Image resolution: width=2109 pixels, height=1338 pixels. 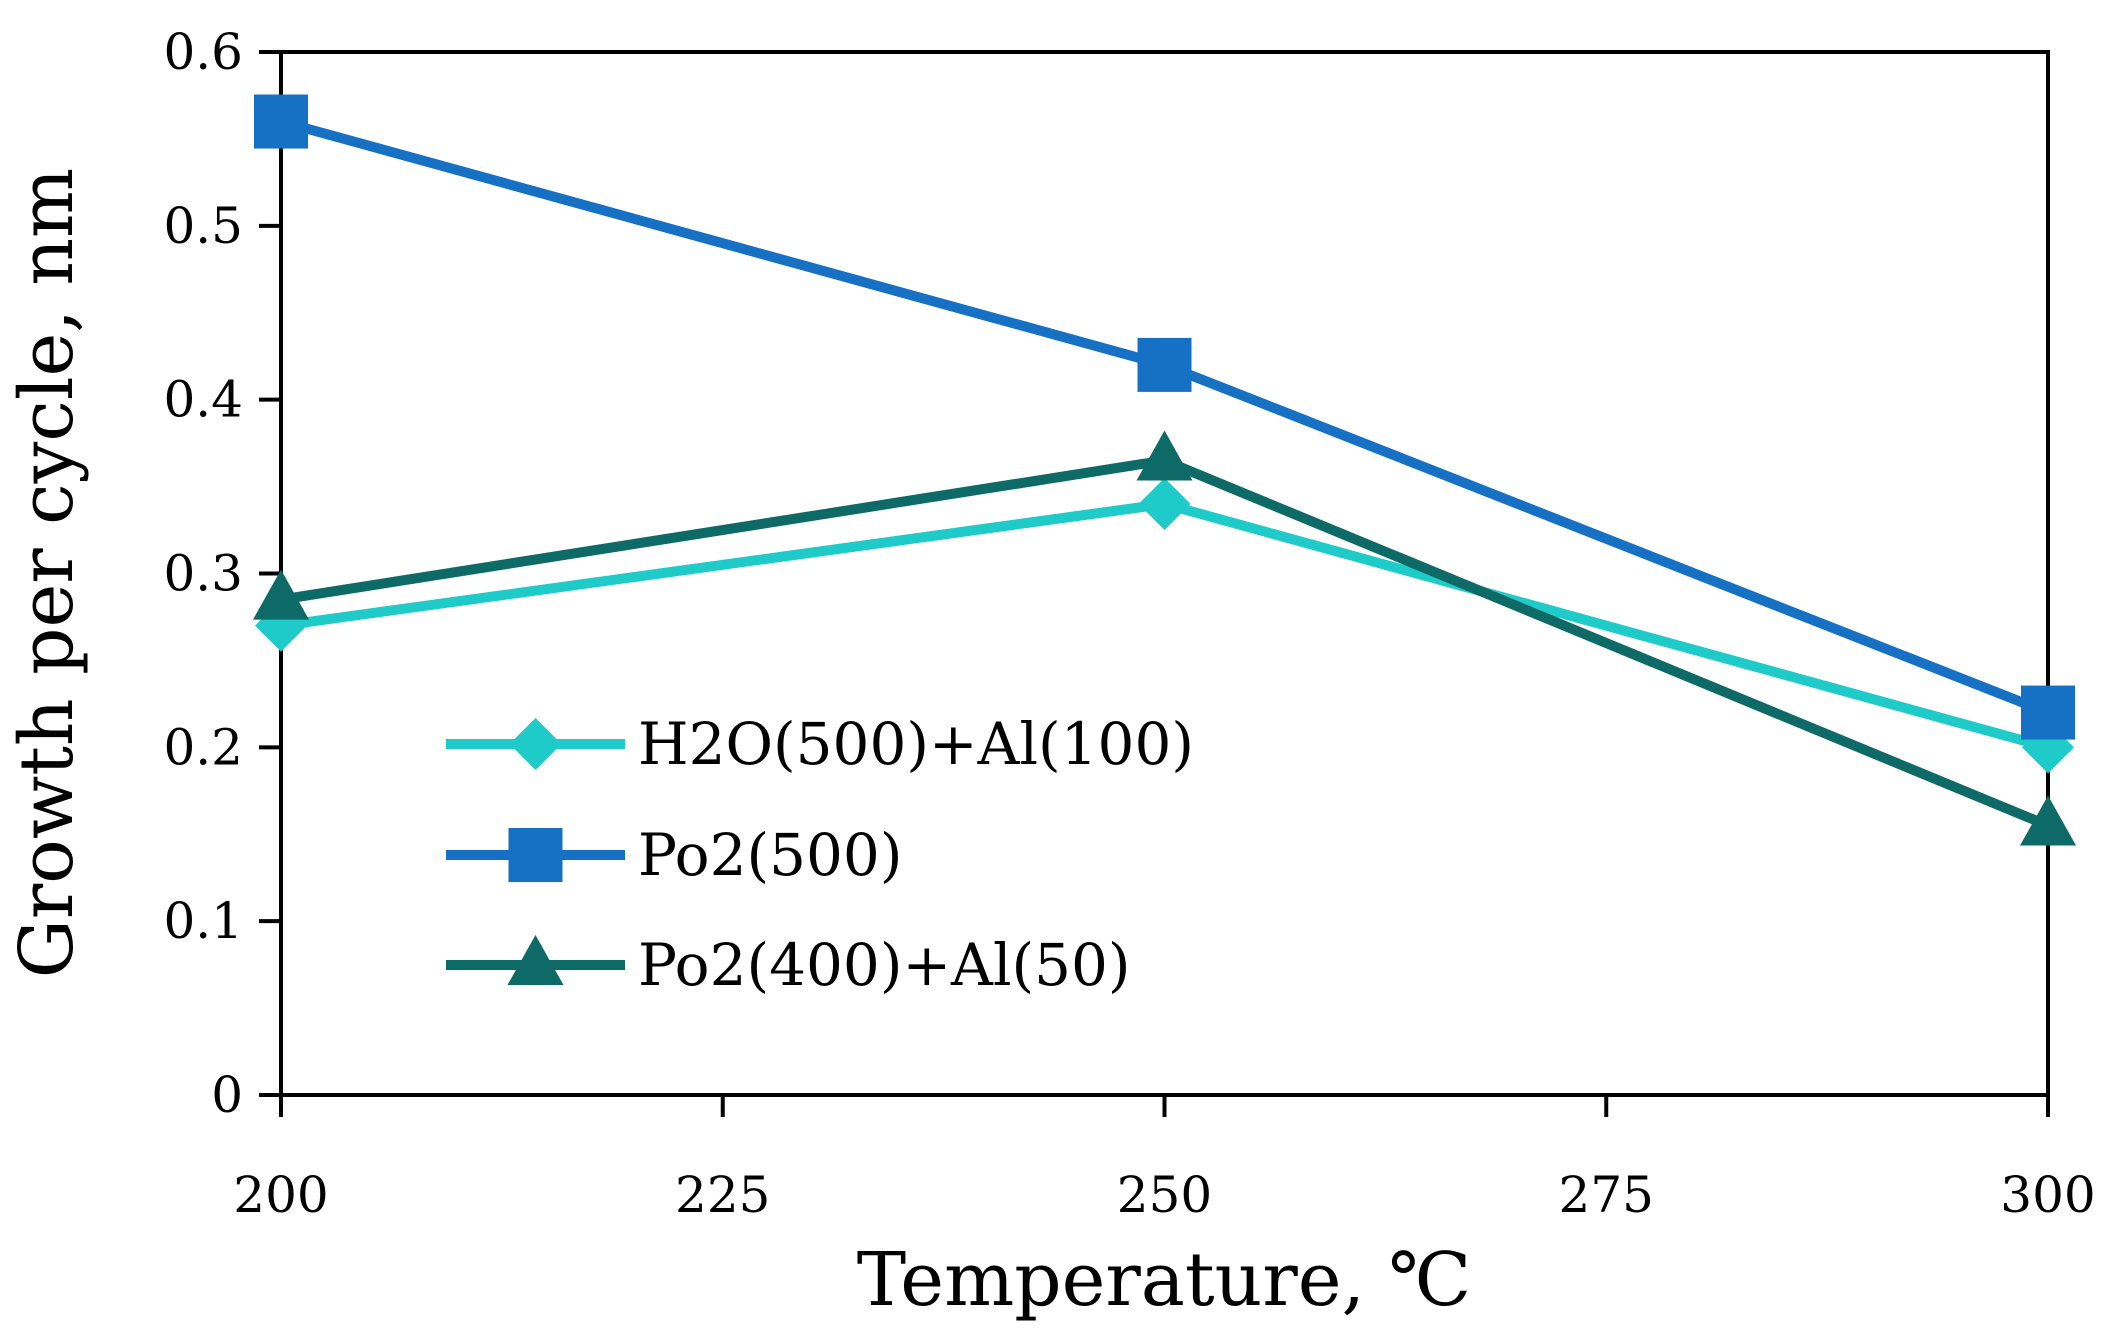 I want to click on y-tick-label: 0.5, so click(x=203, y=226).